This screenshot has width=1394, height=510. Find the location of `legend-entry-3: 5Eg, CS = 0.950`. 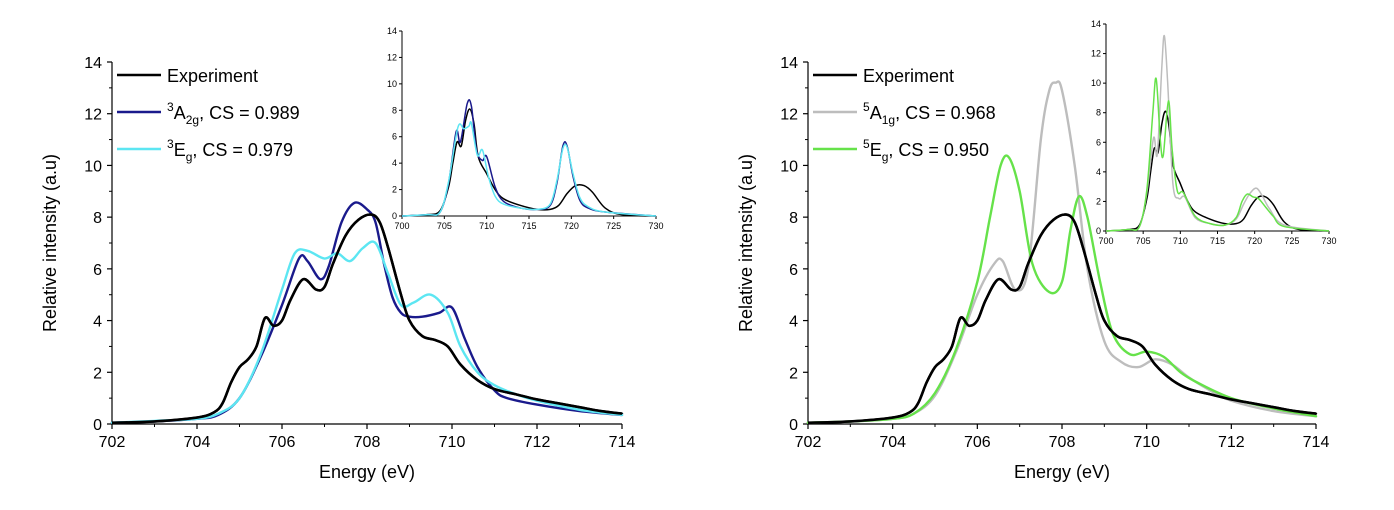

legend-entry-3: 5Eg, CS = 0.950 is located at coordinates (926, 150).